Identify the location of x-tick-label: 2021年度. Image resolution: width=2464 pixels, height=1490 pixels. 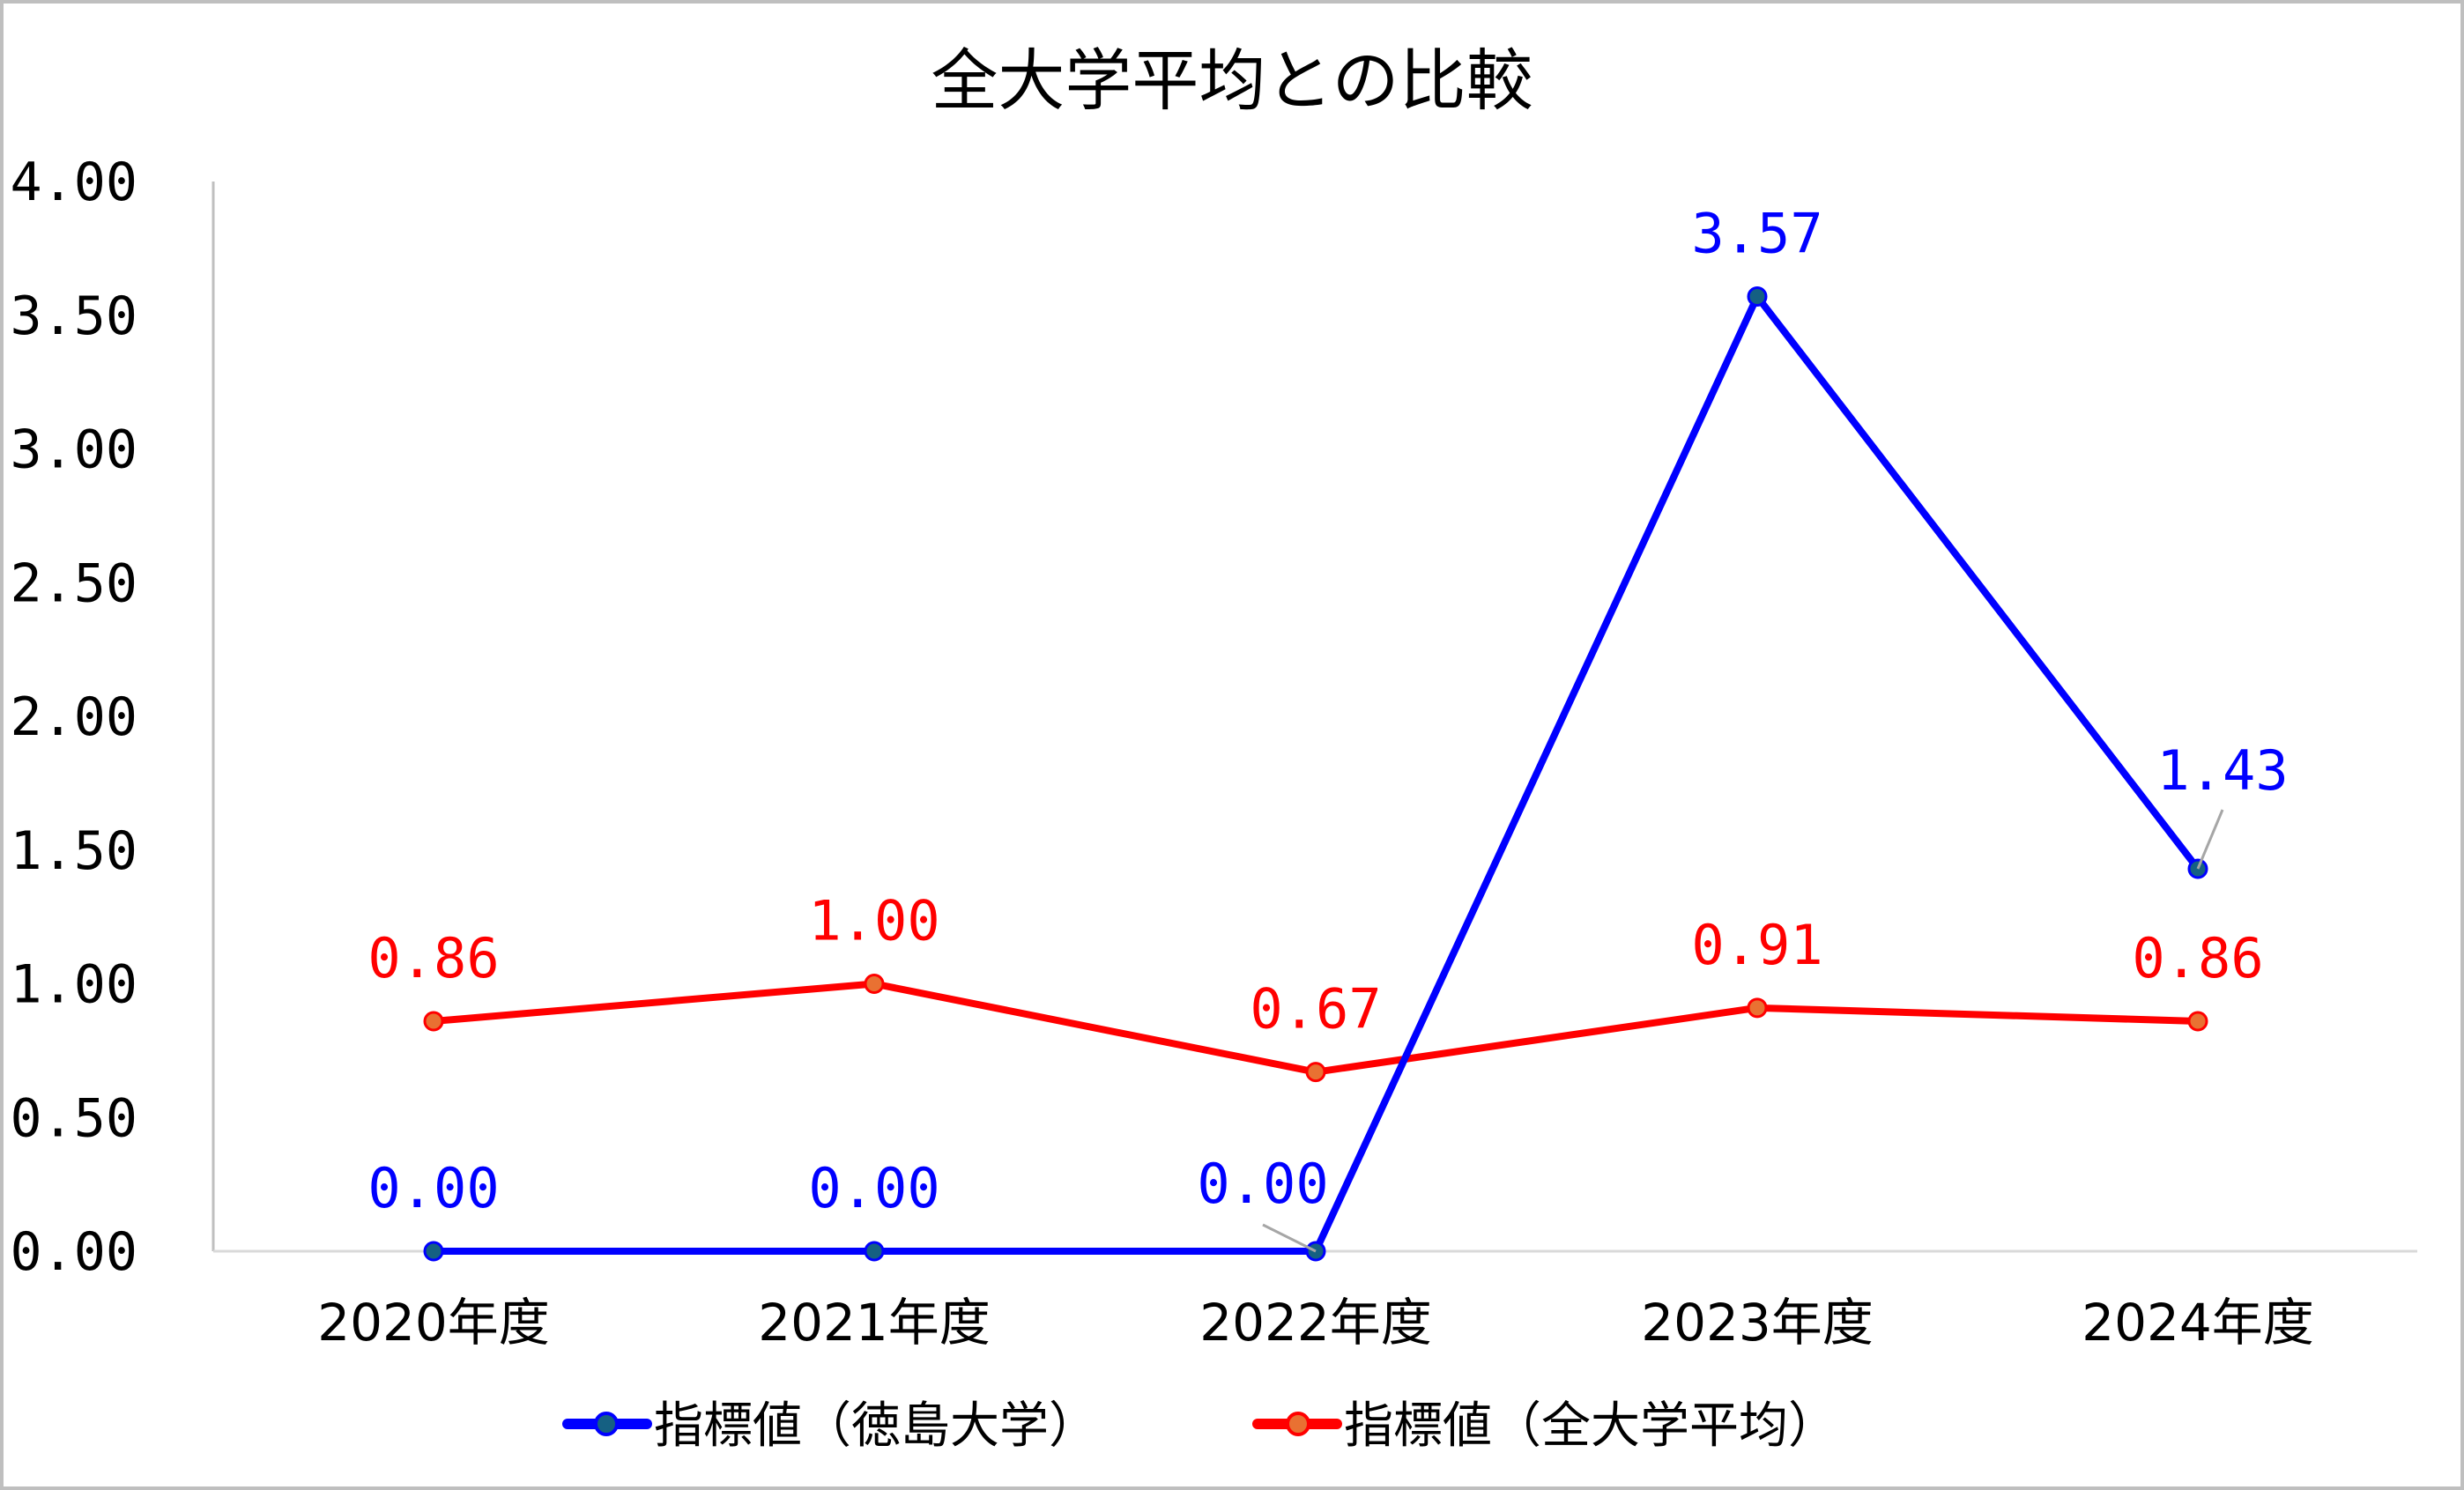
(874, 1323).